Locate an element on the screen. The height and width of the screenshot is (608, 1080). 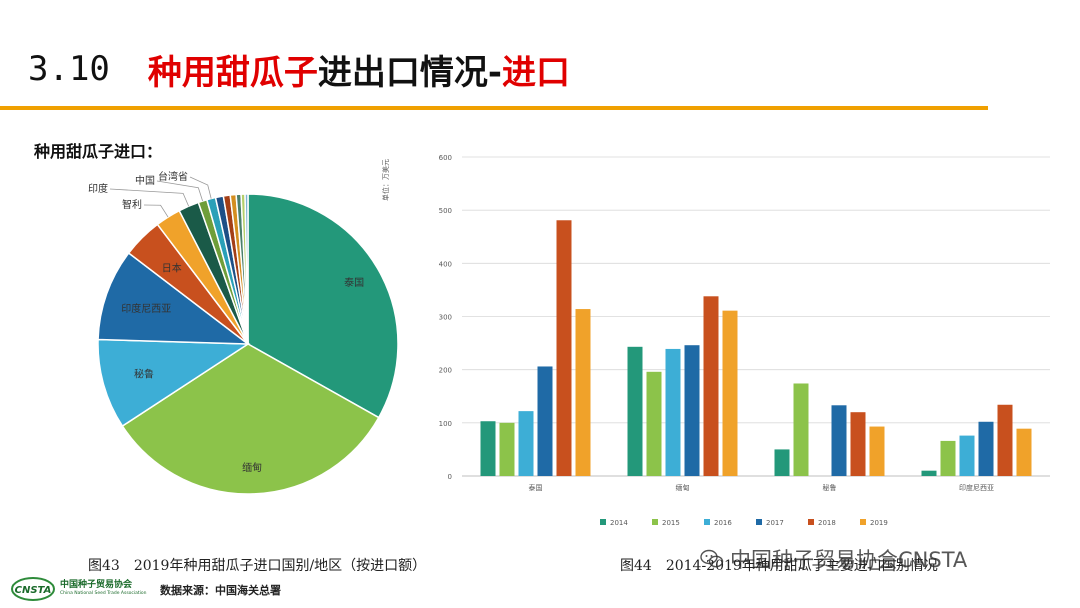
y-tick-label: 500 is located at coordinates (445, 211).